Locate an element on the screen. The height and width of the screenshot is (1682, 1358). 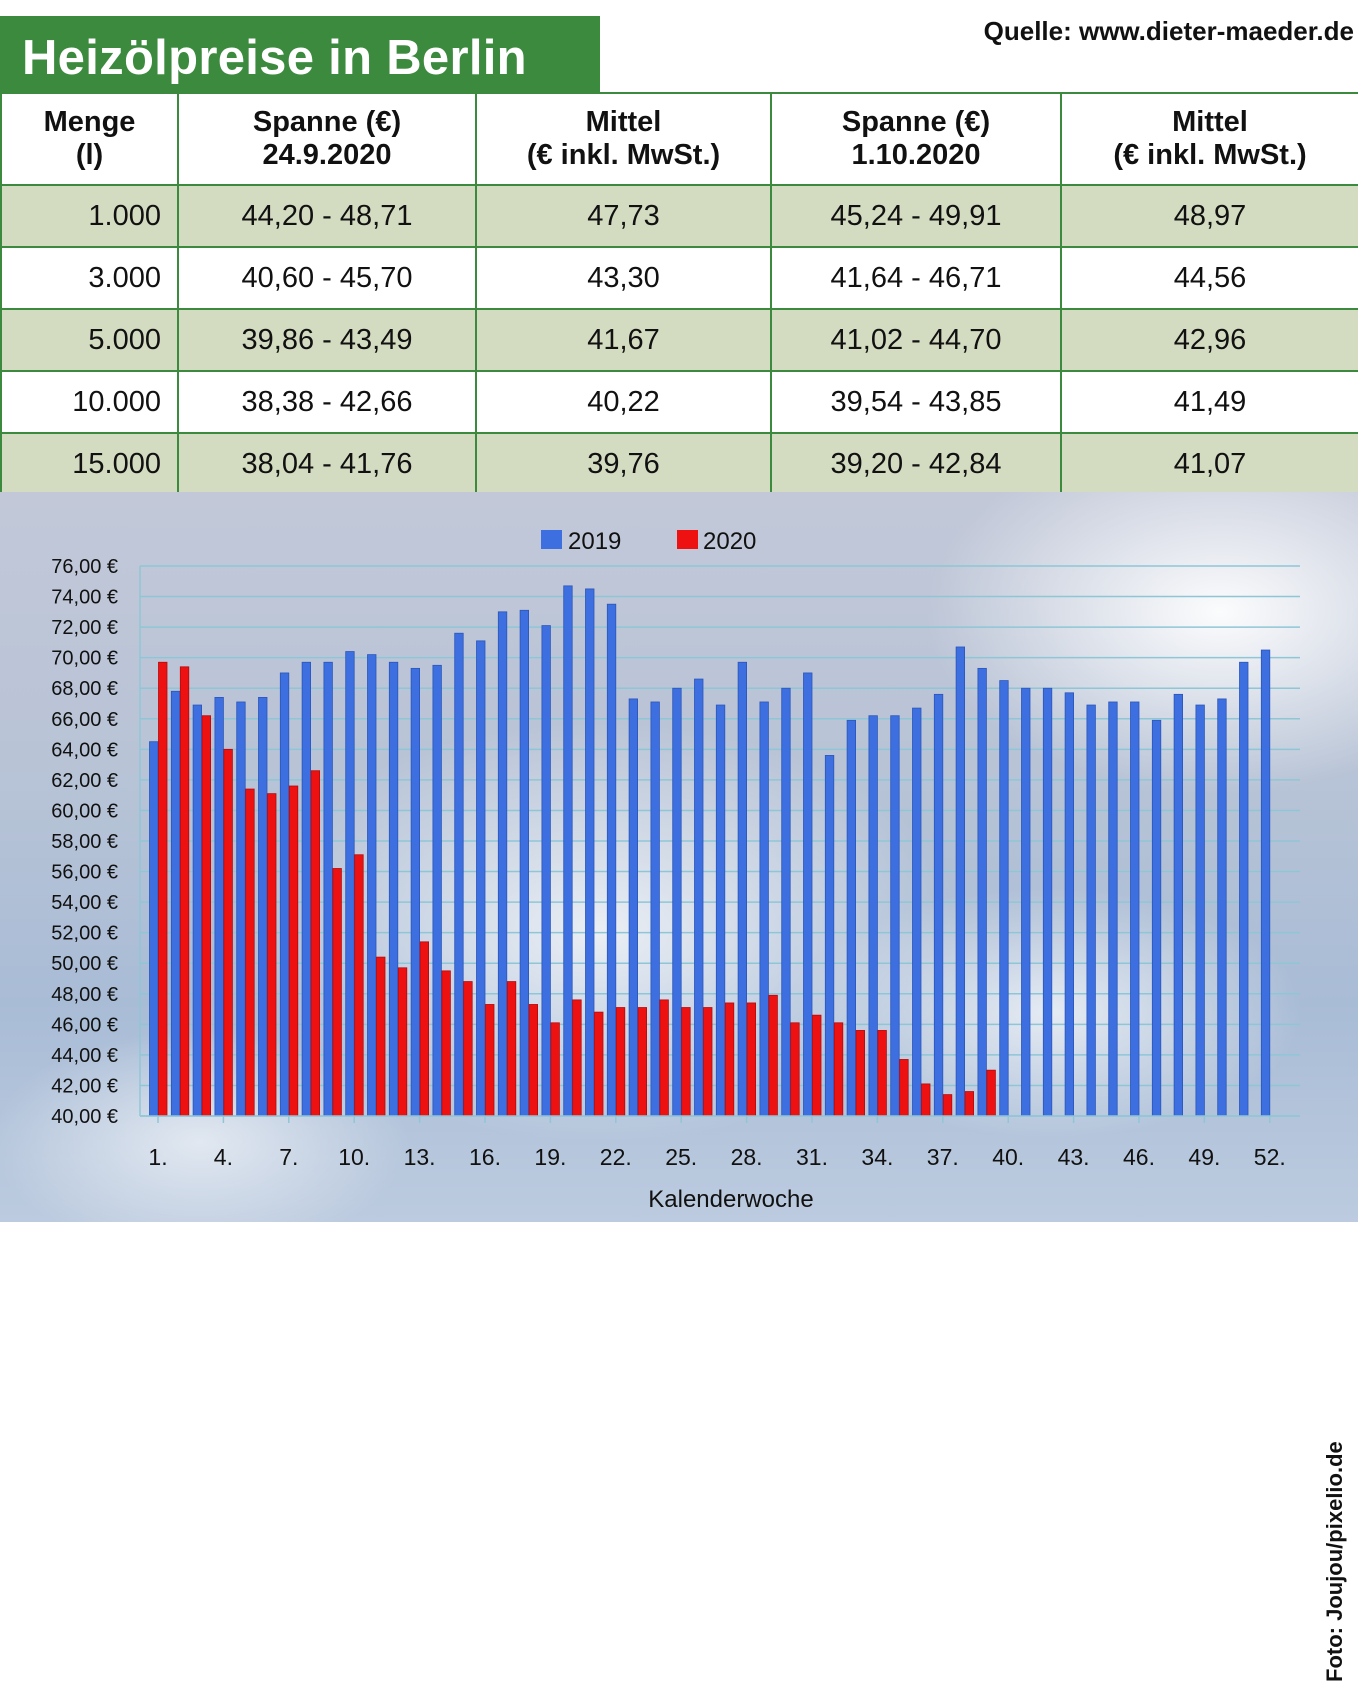
col-header-spanne-2: Spanne (€) 1.10.2020 is located at coordinates (916, 139).